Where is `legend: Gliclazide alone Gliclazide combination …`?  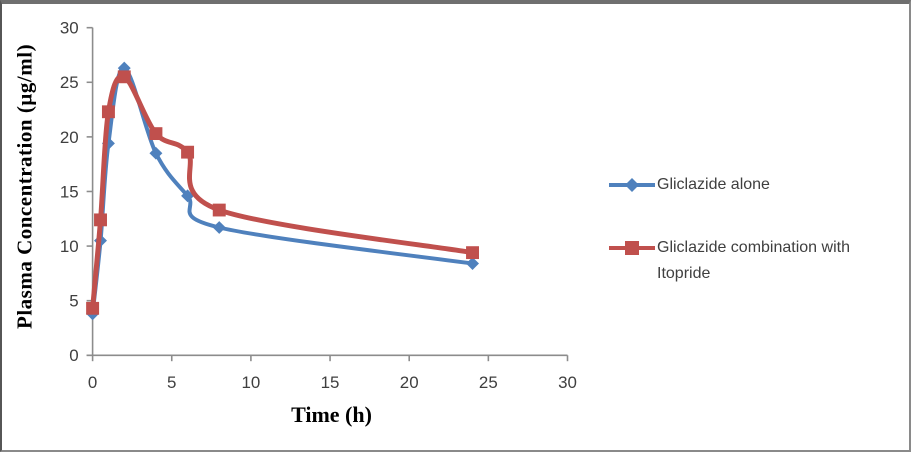 legend: Gliclazide alone Gliclazide combination … is located at coordinates (753, 229).